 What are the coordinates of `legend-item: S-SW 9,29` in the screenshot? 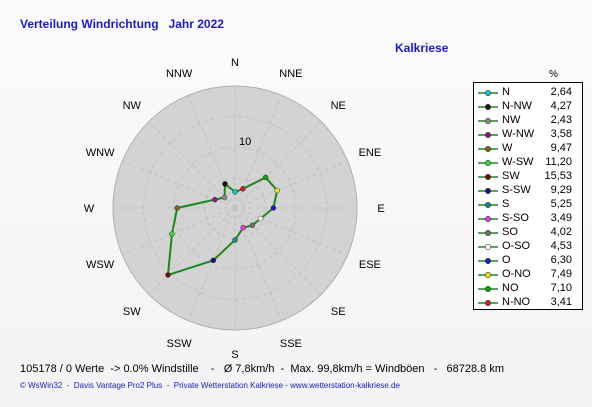 It's located at (527, 191).